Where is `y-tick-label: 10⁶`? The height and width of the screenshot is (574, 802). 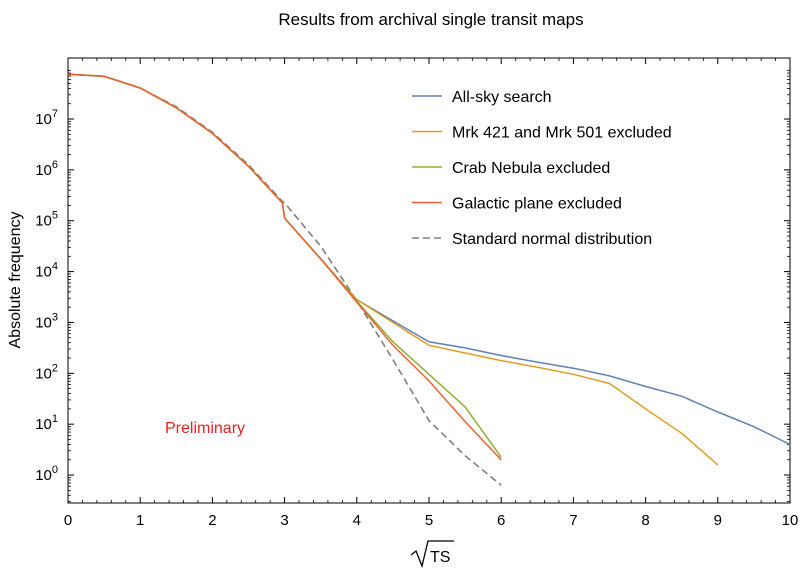
y-tick-label: 10⁶ is located at coordinates (46, 169).